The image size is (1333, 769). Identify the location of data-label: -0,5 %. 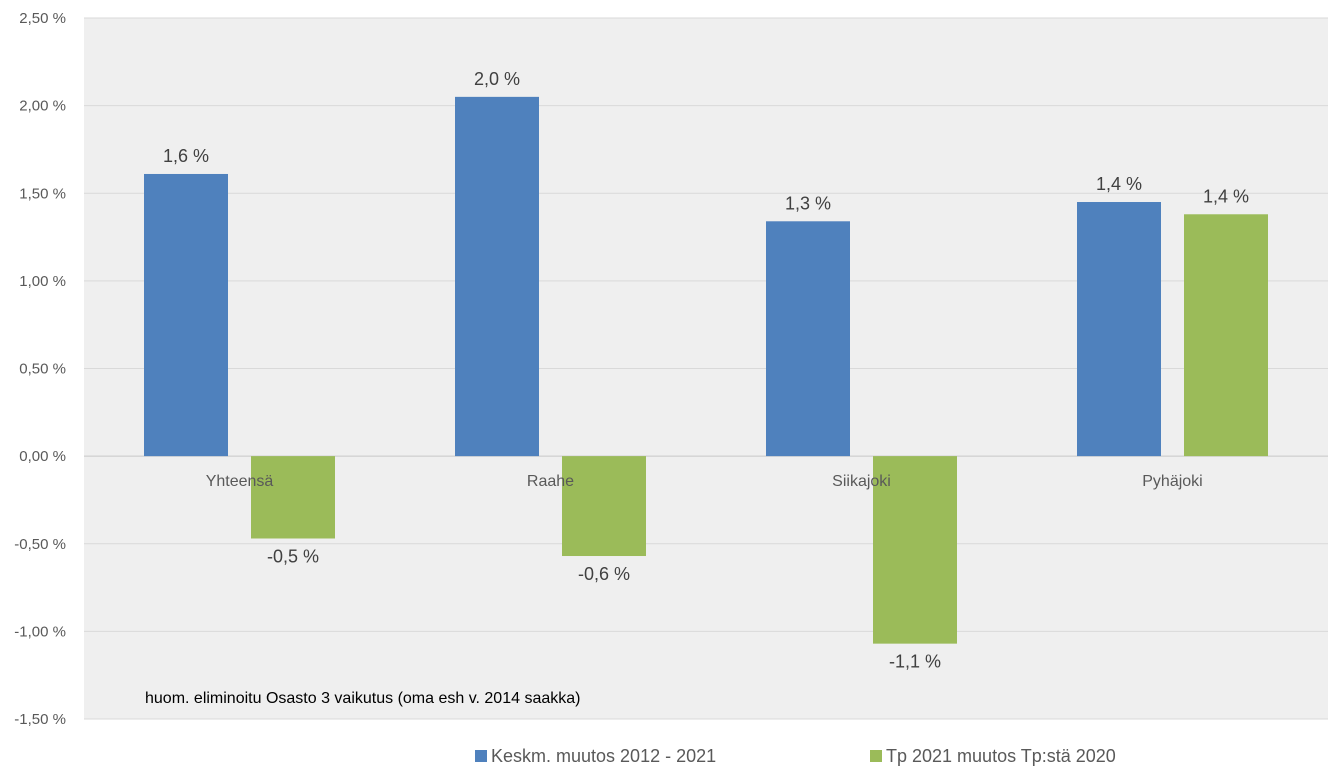
(293, 556).